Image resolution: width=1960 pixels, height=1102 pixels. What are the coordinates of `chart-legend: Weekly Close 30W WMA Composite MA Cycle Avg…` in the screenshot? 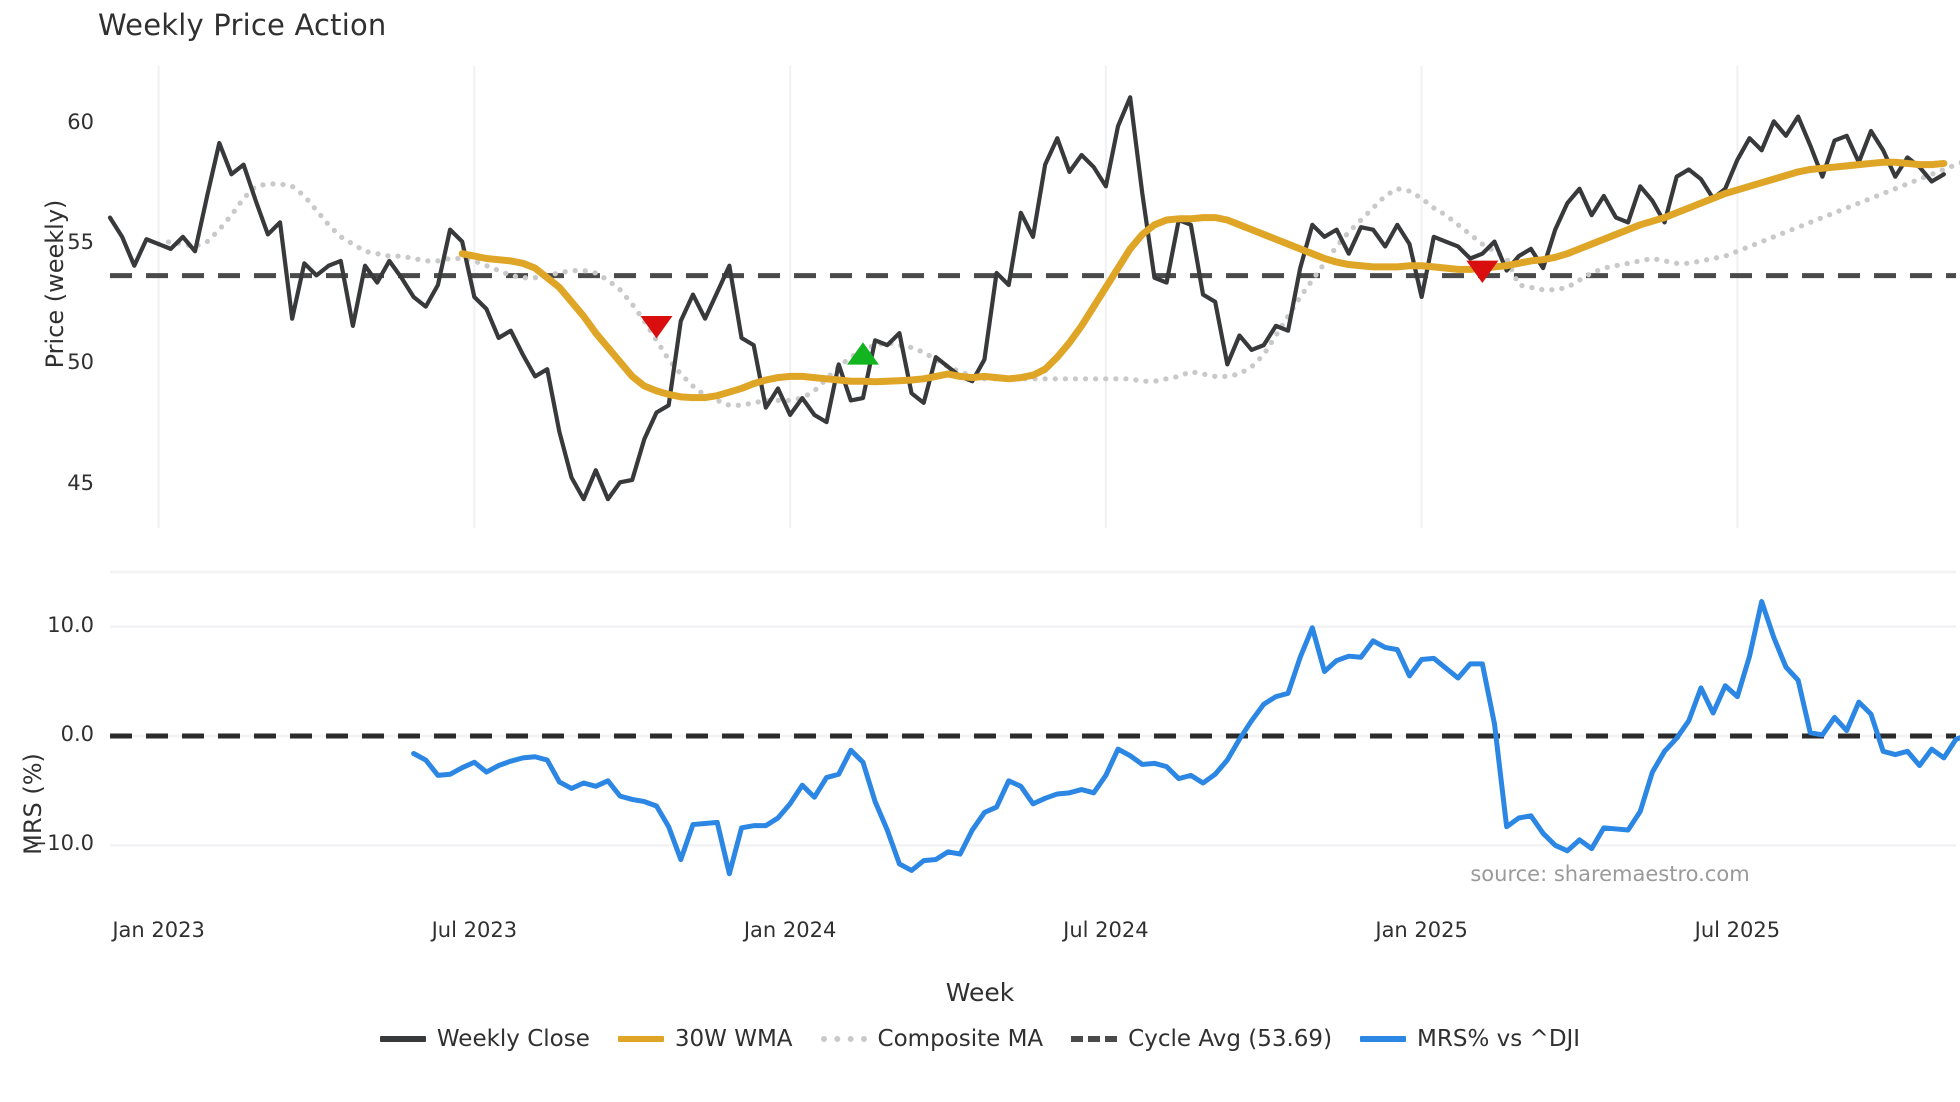 It's located at (980, 1039).